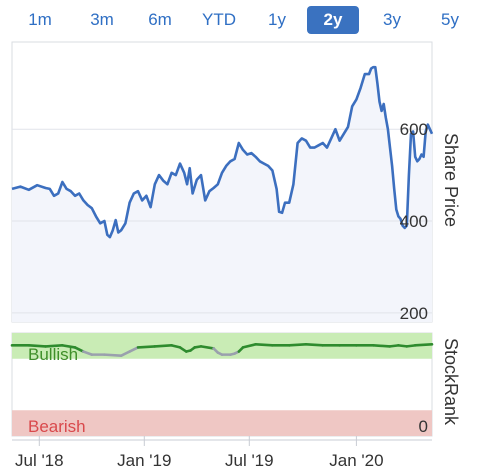 This screenshot has height=470, width=479. What do you see at coordinates (450, 19) in the screenshot?
I see `tab-5y: 5y` at bounding box center [450, 19].